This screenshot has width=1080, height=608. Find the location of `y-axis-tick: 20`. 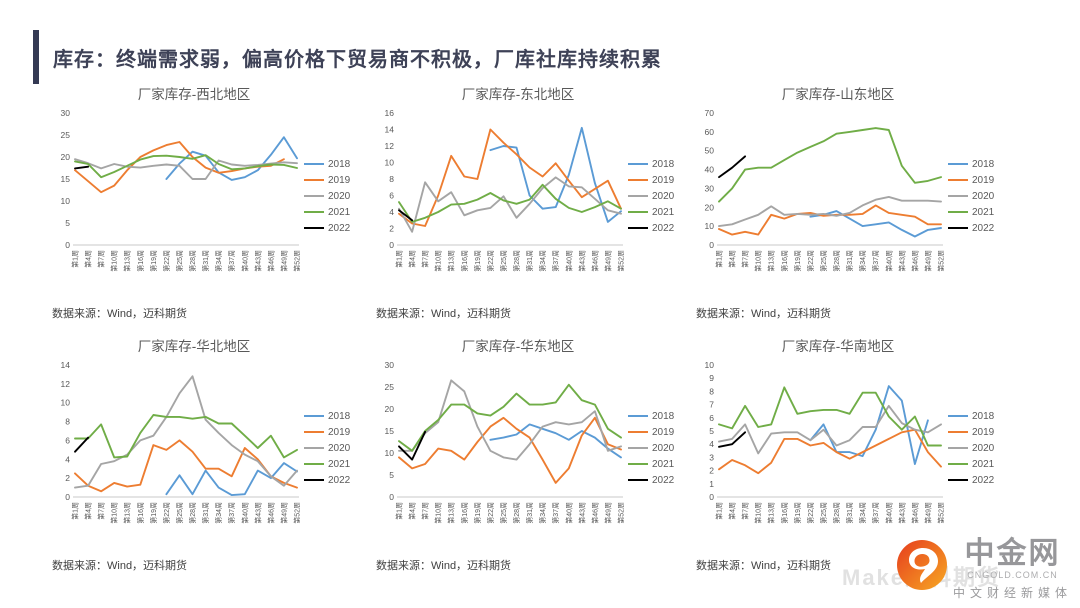

y-axis-tick: 20 is located at coordinates (66, 157).